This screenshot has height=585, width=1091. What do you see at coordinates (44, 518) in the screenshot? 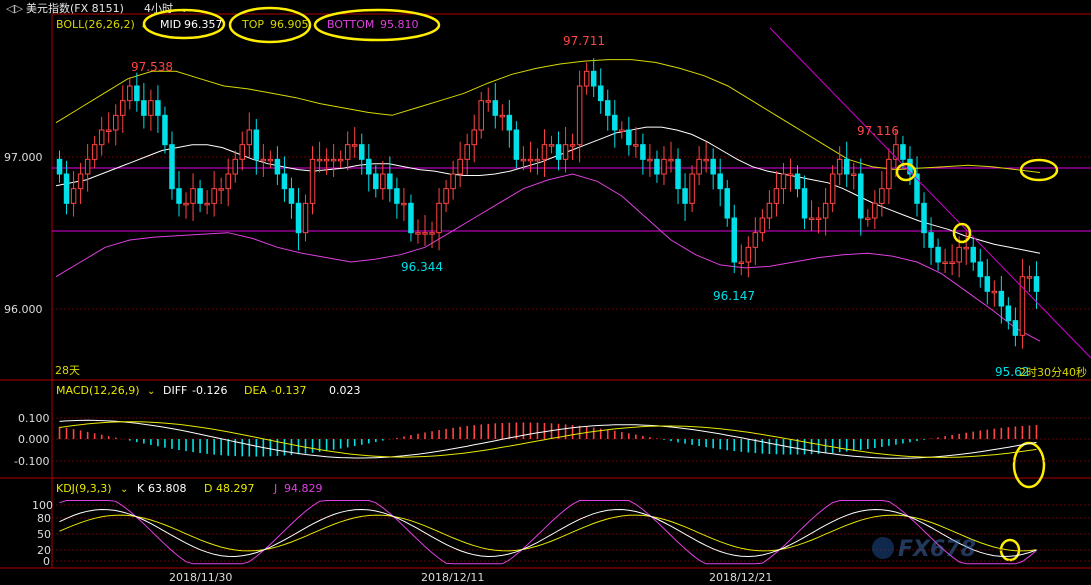
I see `kdj-axis-label: 80` at bounding box center [44, 518].